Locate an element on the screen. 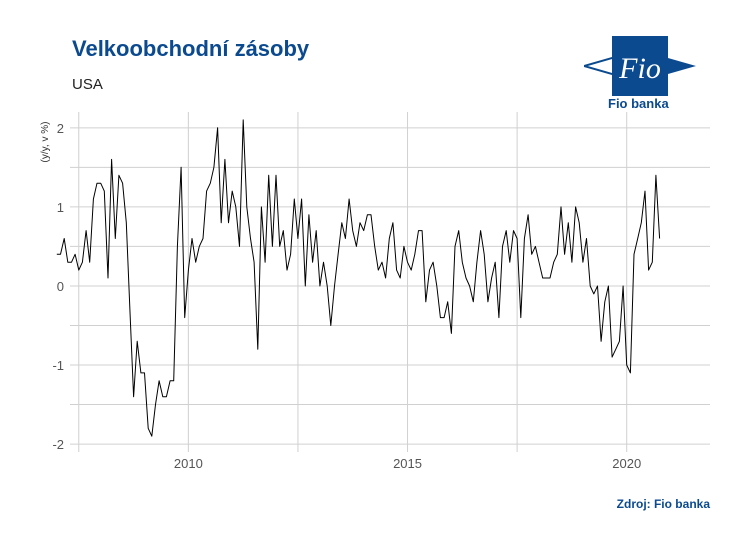  y-axis-label: (y/y, v %) is located at coordinates (45, 142).